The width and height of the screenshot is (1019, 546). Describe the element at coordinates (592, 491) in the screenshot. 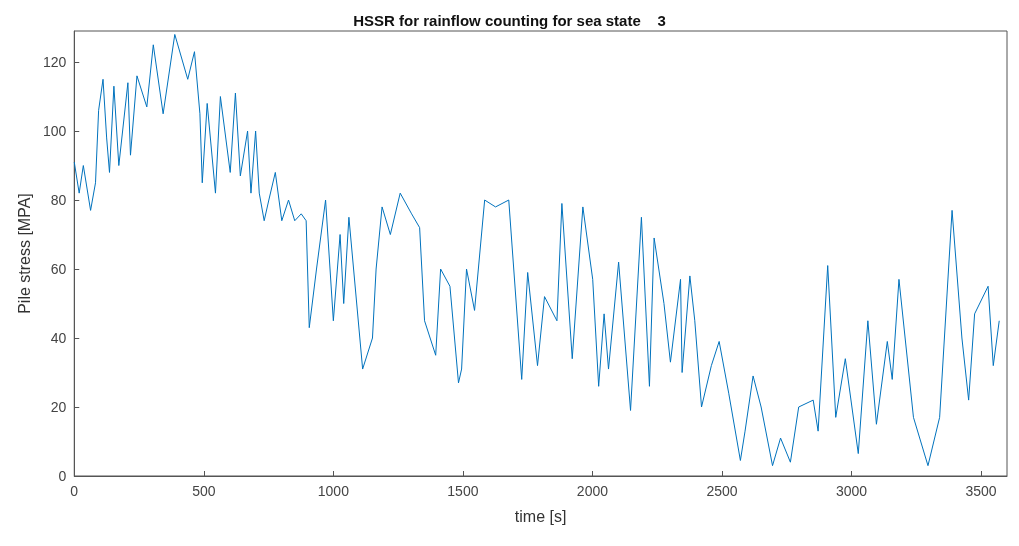

I see `x-tick-label: 2000` at that location.